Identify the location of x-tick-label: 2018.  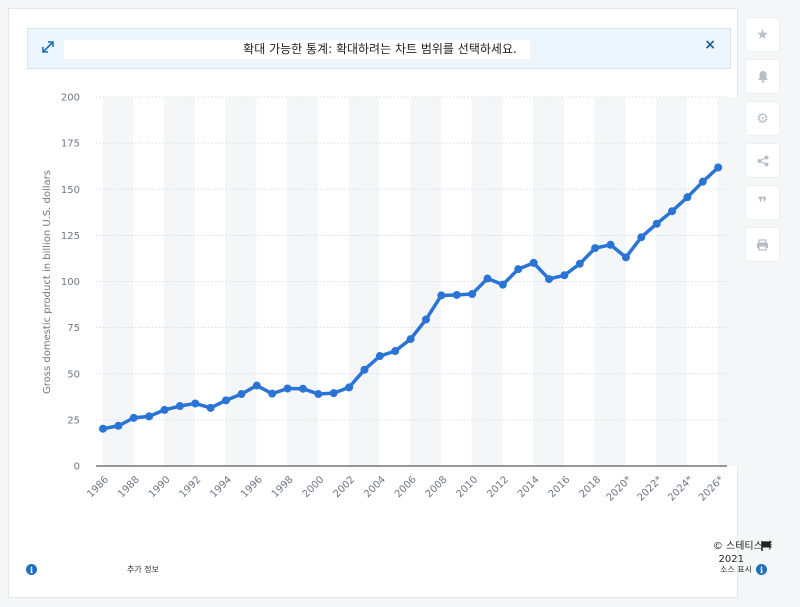
(591, 487).